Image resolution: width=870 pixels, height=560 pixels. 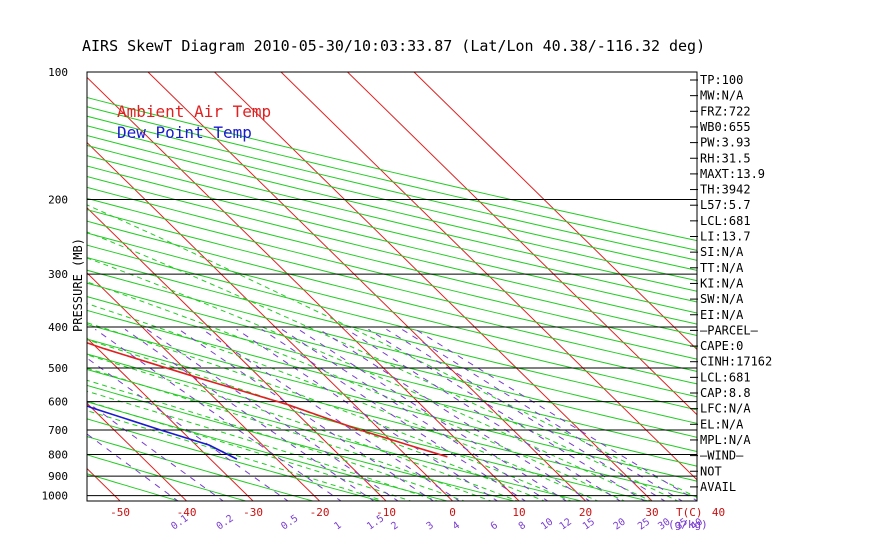 What do you see at coordinates (320, 512) in the screenshot?
I see `bottom-temp-tick-label: -20` at bounding box center [320, 512].